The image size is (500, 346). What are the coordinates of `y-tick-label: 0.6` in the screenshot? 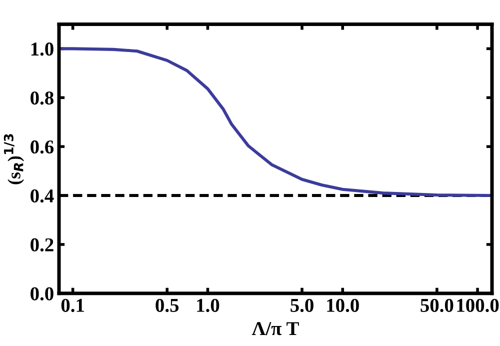 It's located at (42, 147).